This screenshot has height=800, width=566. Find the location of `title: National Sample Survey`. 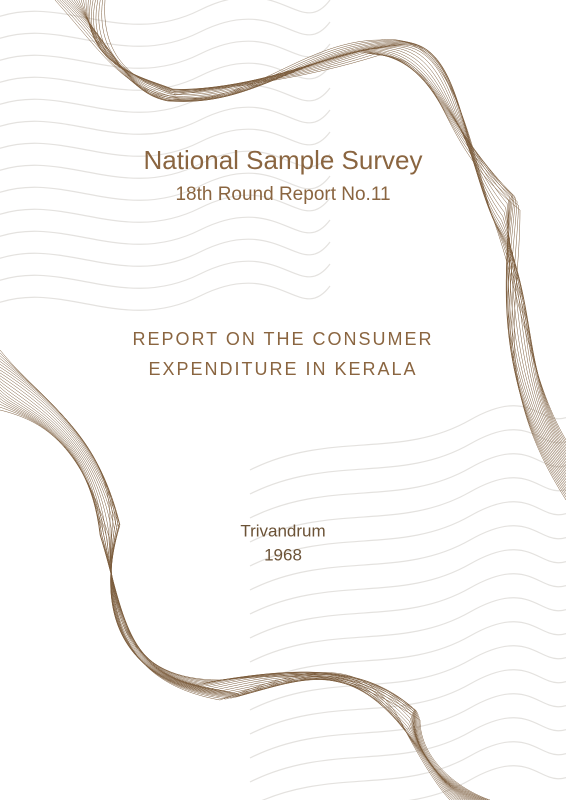

title: National Sample Survey is located at coordinates (283, 160).